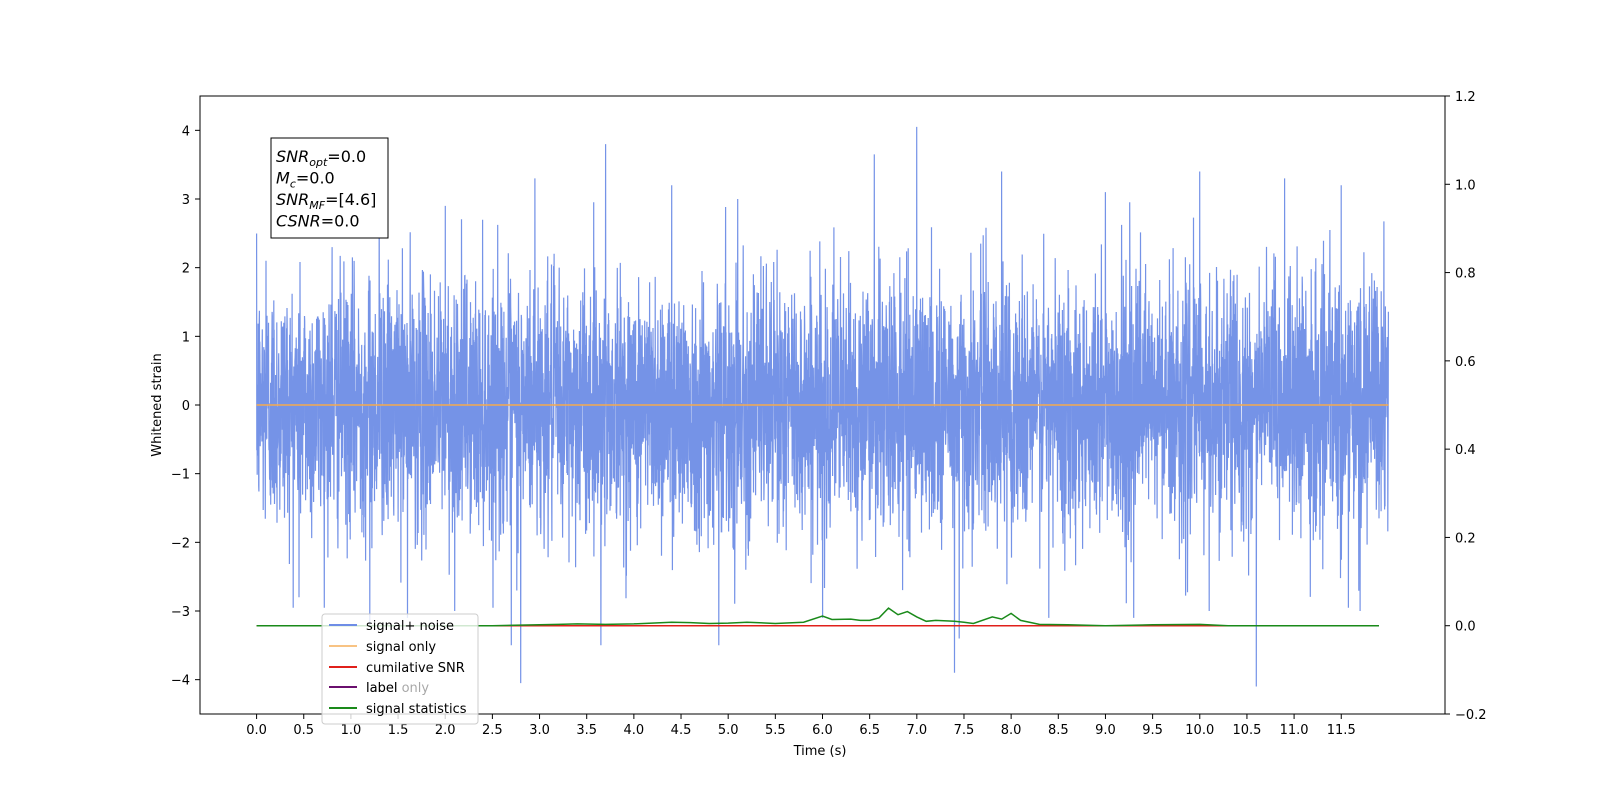  I want to click on x-tick-label: 11.5, so click(1341, 730).